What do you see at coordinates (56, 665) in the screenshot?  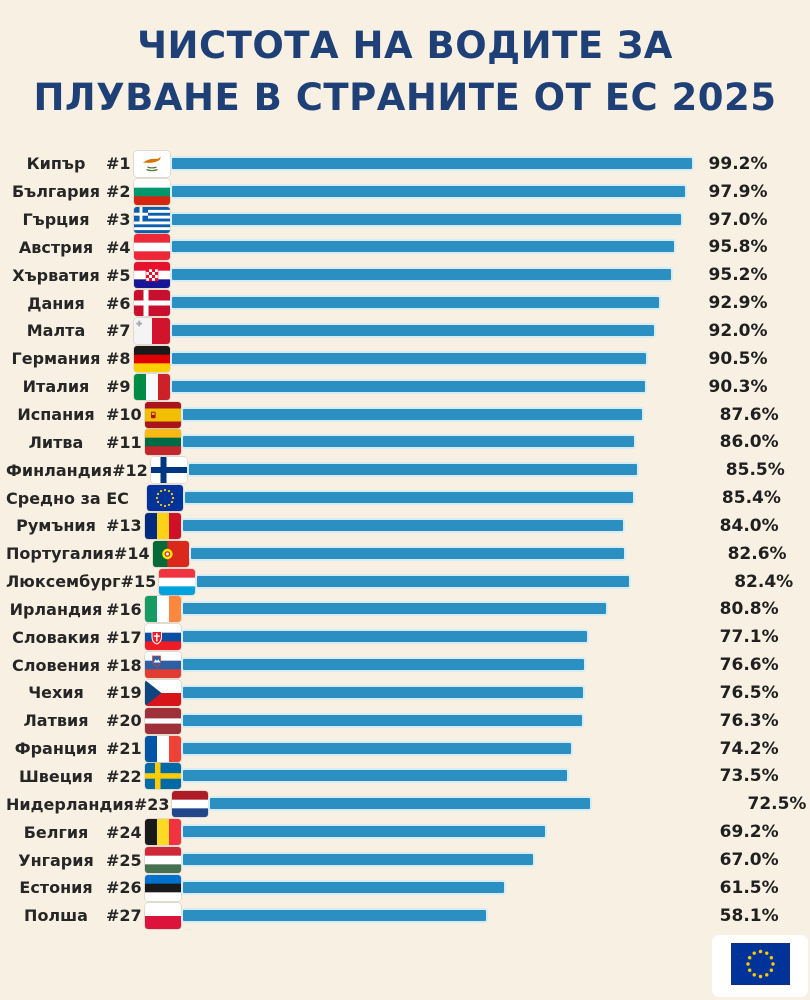 I see `country-label: Словения` at bounding box center [56, 665].